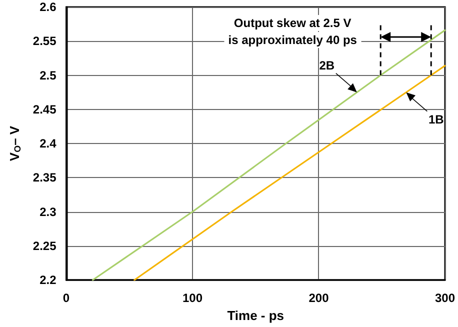  Describe the element at coordinates (44, 41) in the screenshot. I see `y-tick-label: 2.55` at that location.